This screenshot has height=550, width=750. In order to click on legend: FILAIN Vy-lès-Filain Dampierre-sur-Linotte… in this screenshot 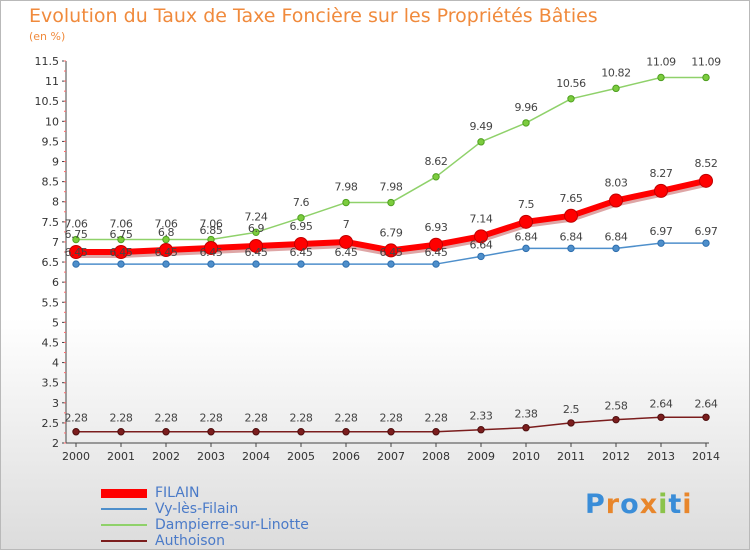, I will do `click(205, 517)`.